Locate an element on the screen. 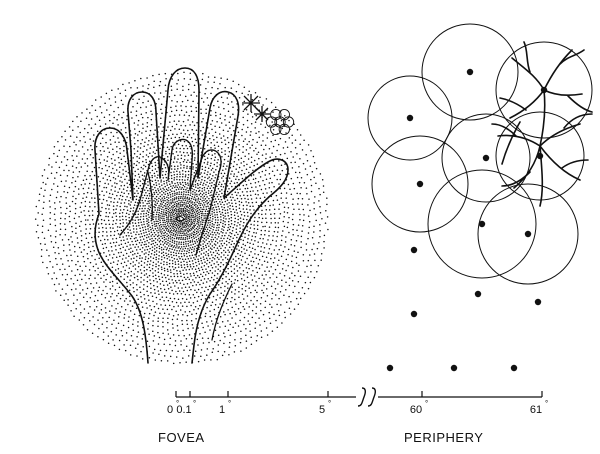 The image size is (600, 454). scale-tick-label: 61 is located at coordinates (536, 410).